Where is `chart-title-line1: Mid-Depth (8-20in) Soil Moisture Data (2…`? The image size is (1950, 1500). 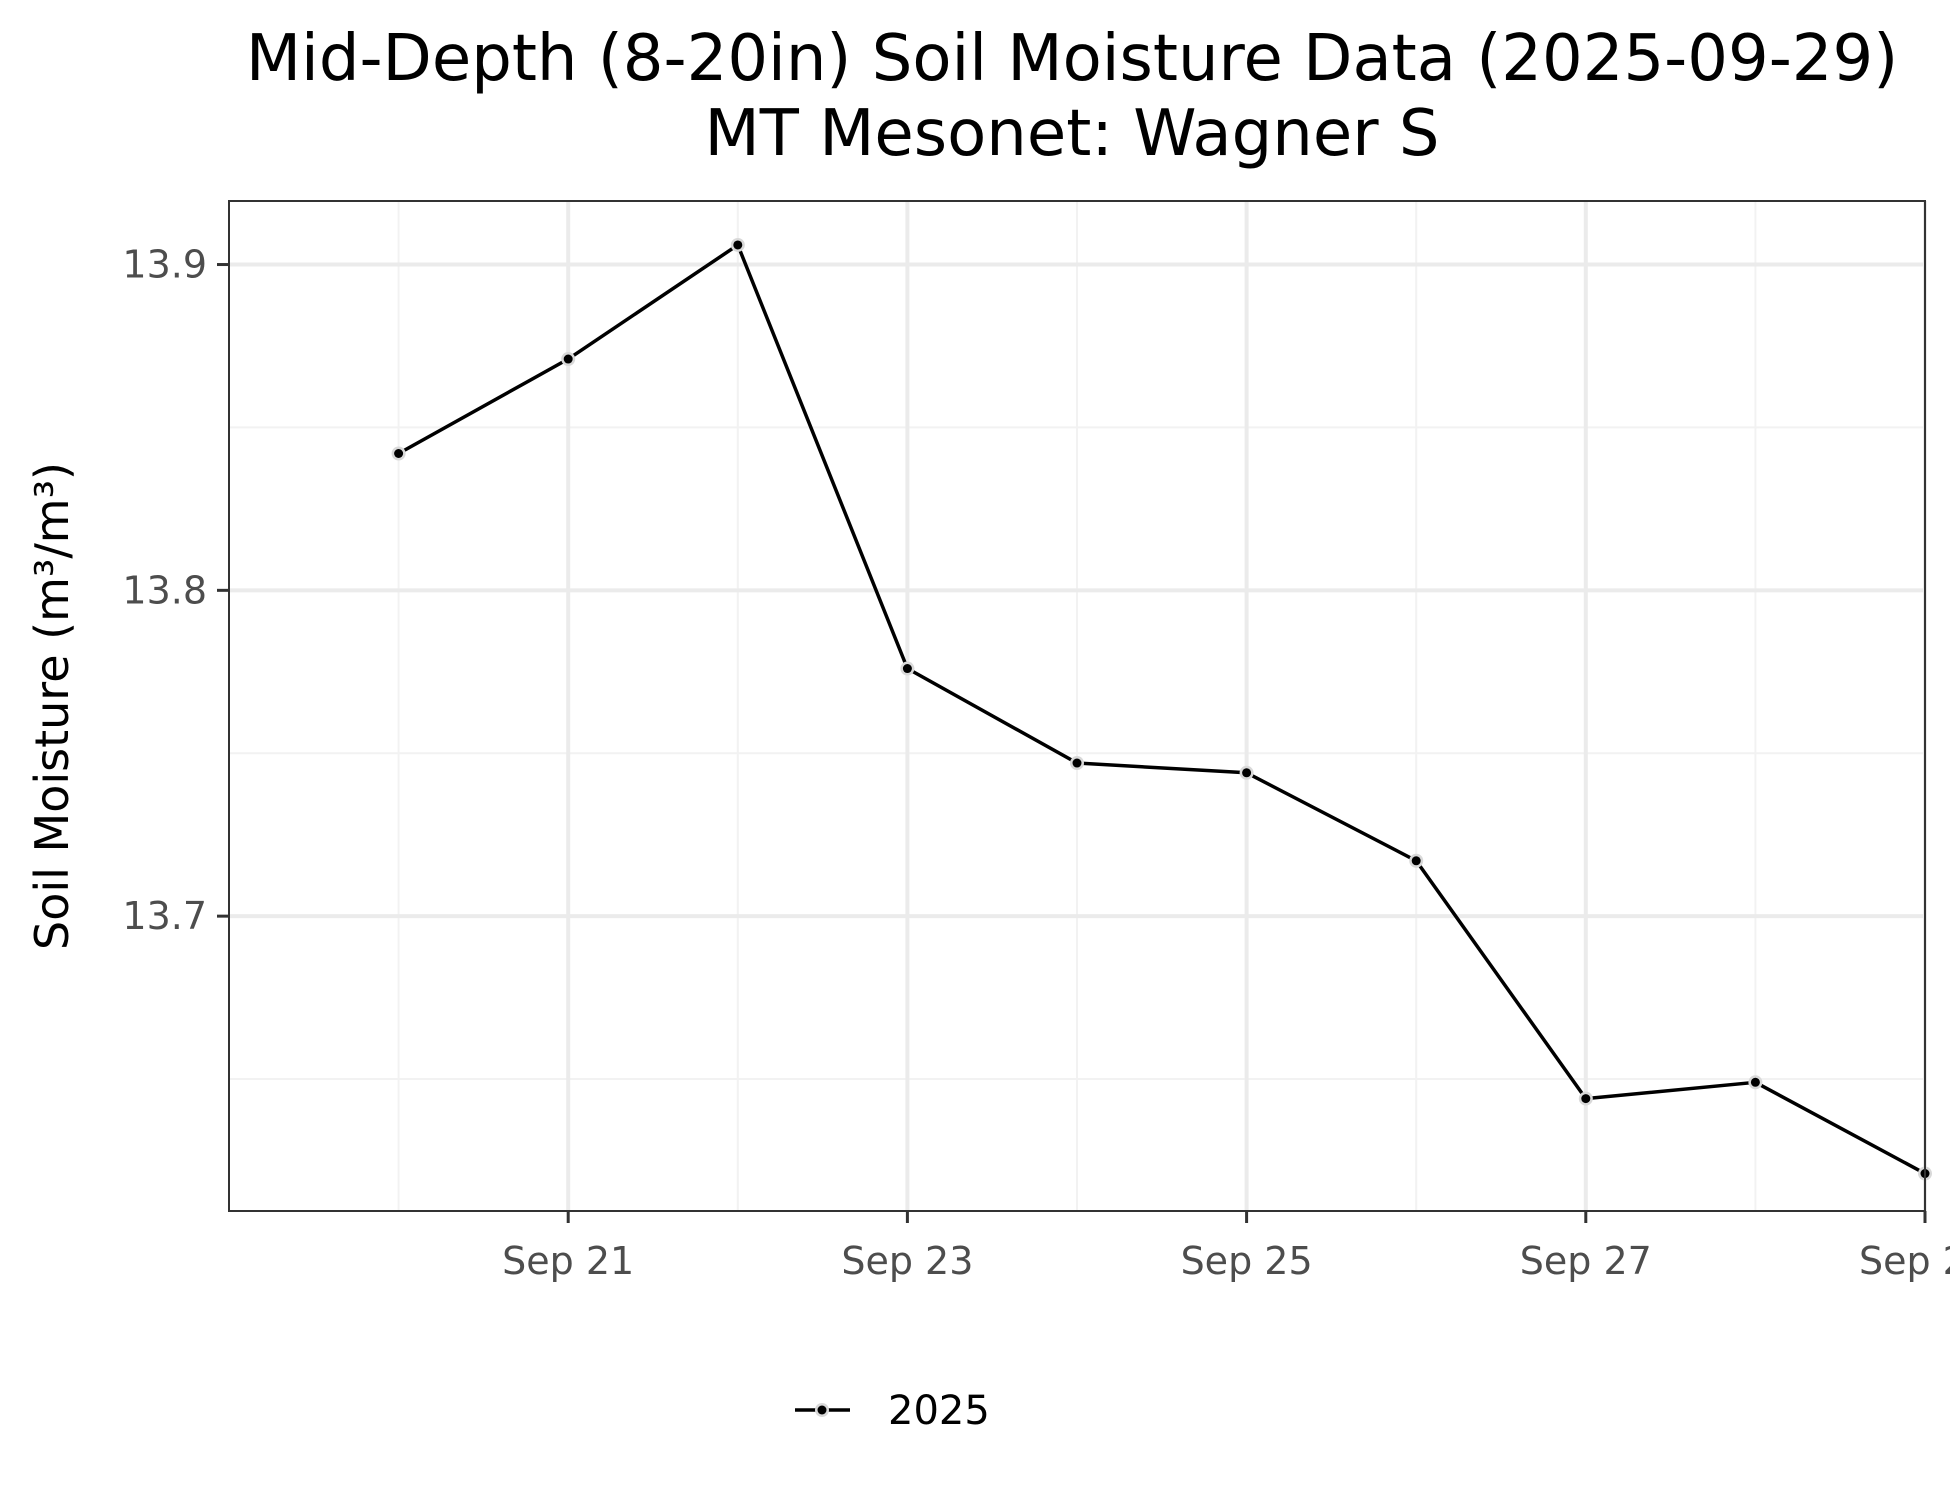 chart-title-line1: Mid-Depth (8-20in) Soil Moisture Data (2… is located at coordinates (1072, 59).